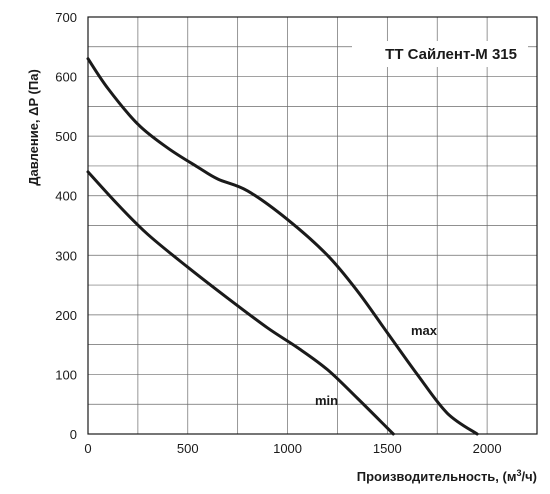 This screenshot has height=494, width=550. I want to click on title-background, so click(440, 54).